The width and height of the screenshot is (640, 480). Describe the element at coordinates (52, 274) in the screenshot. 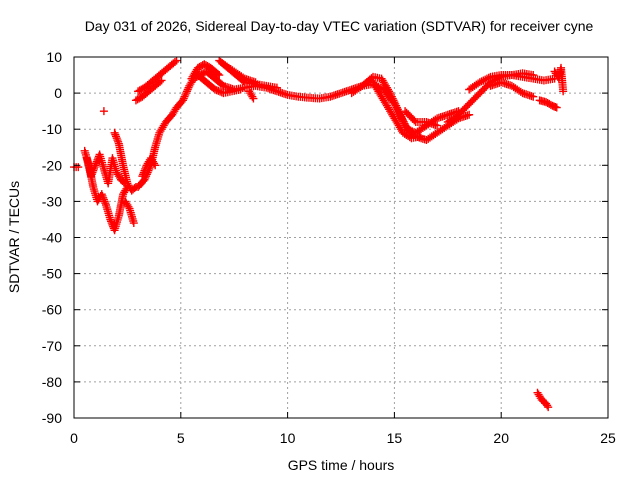

I see `y-tick-label: -50` at that location.